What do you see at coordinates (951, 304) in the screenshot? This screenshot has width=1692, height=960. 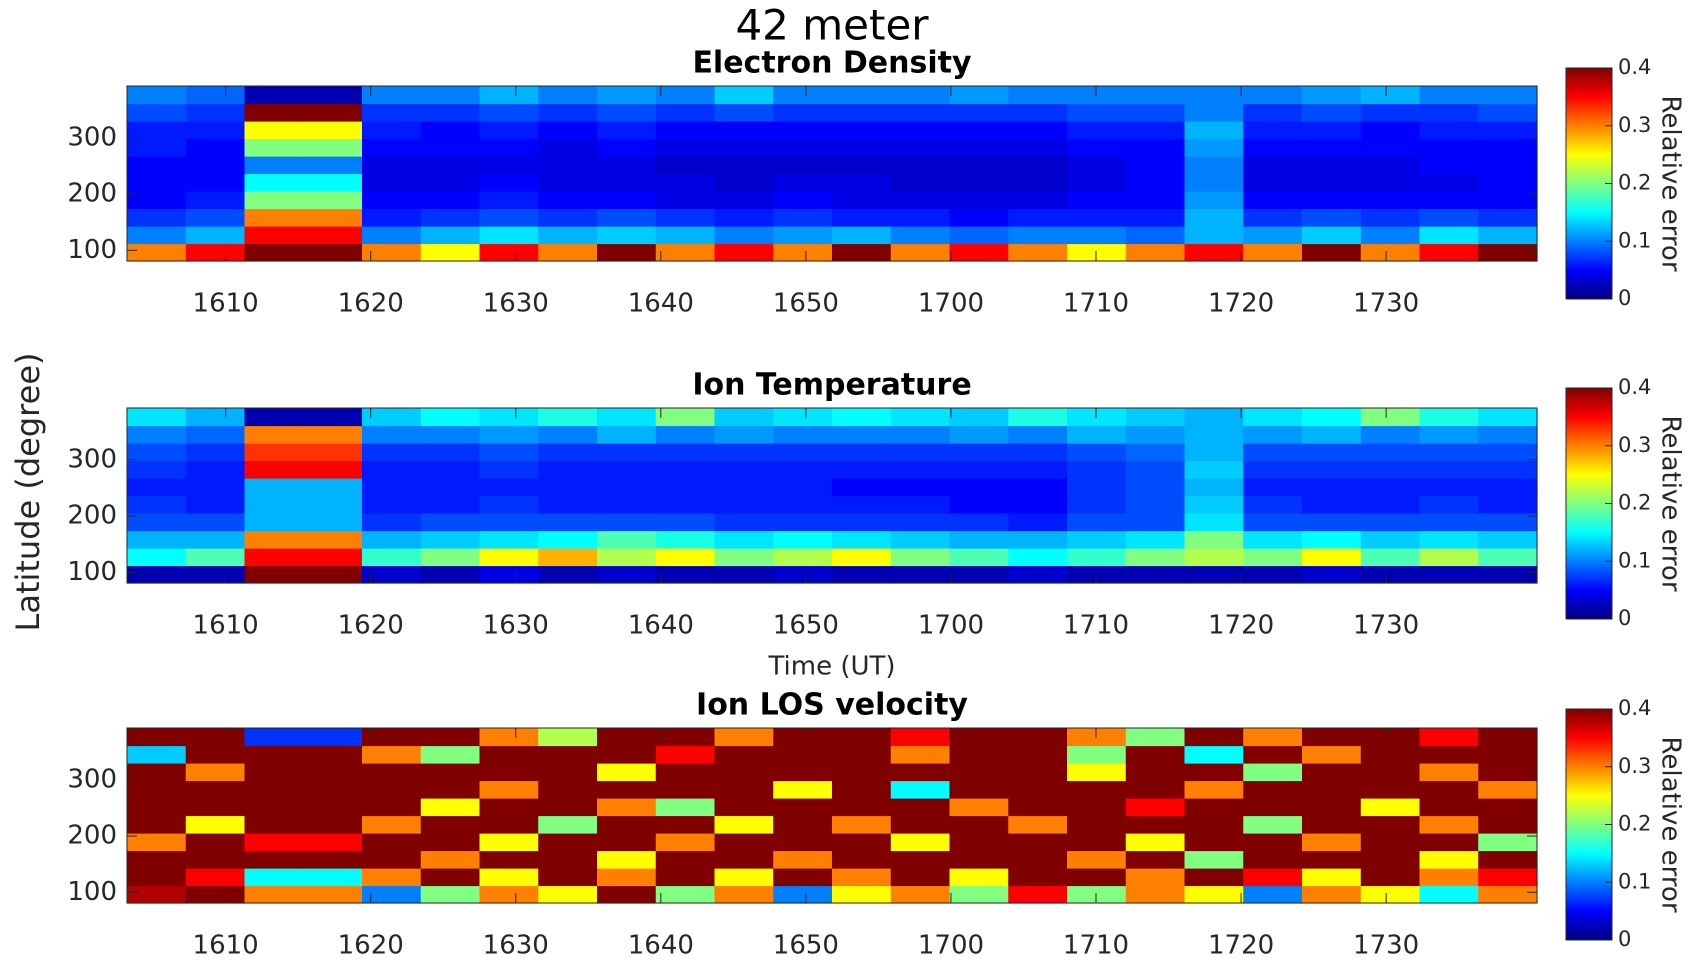 I see `x-tick-label: 1700` at bounding box center [951, 304].